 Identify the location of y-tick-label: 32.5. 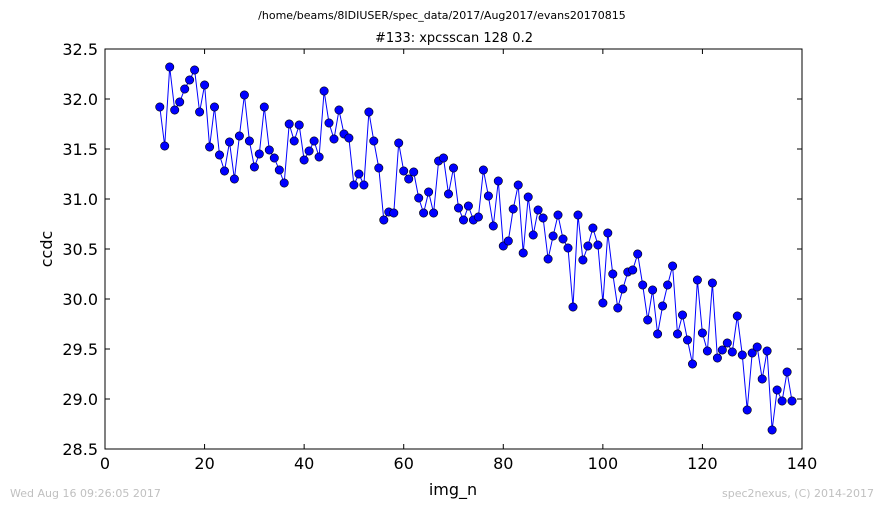
(80, 49).